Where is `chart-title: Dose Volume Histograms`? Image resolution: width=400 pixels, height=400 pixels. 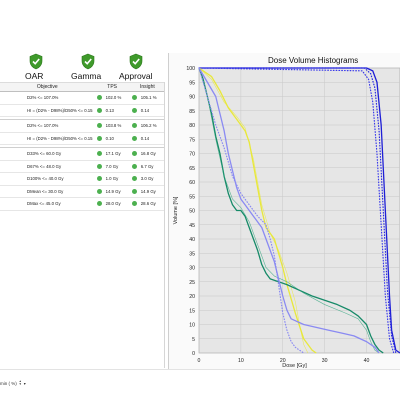
chart-title: Dose Volume Histograms is located at coordinates (313, 60).